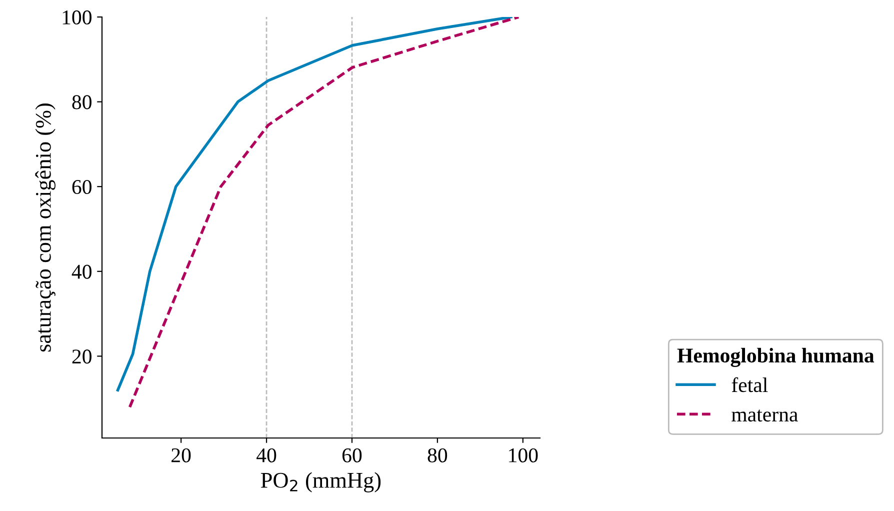 The height and width of the screenshot is (511, 894). What do you see at coordinates (765, 416) in the screenshot?
I see `legend-label: materna` at bounding box center [765, 416].